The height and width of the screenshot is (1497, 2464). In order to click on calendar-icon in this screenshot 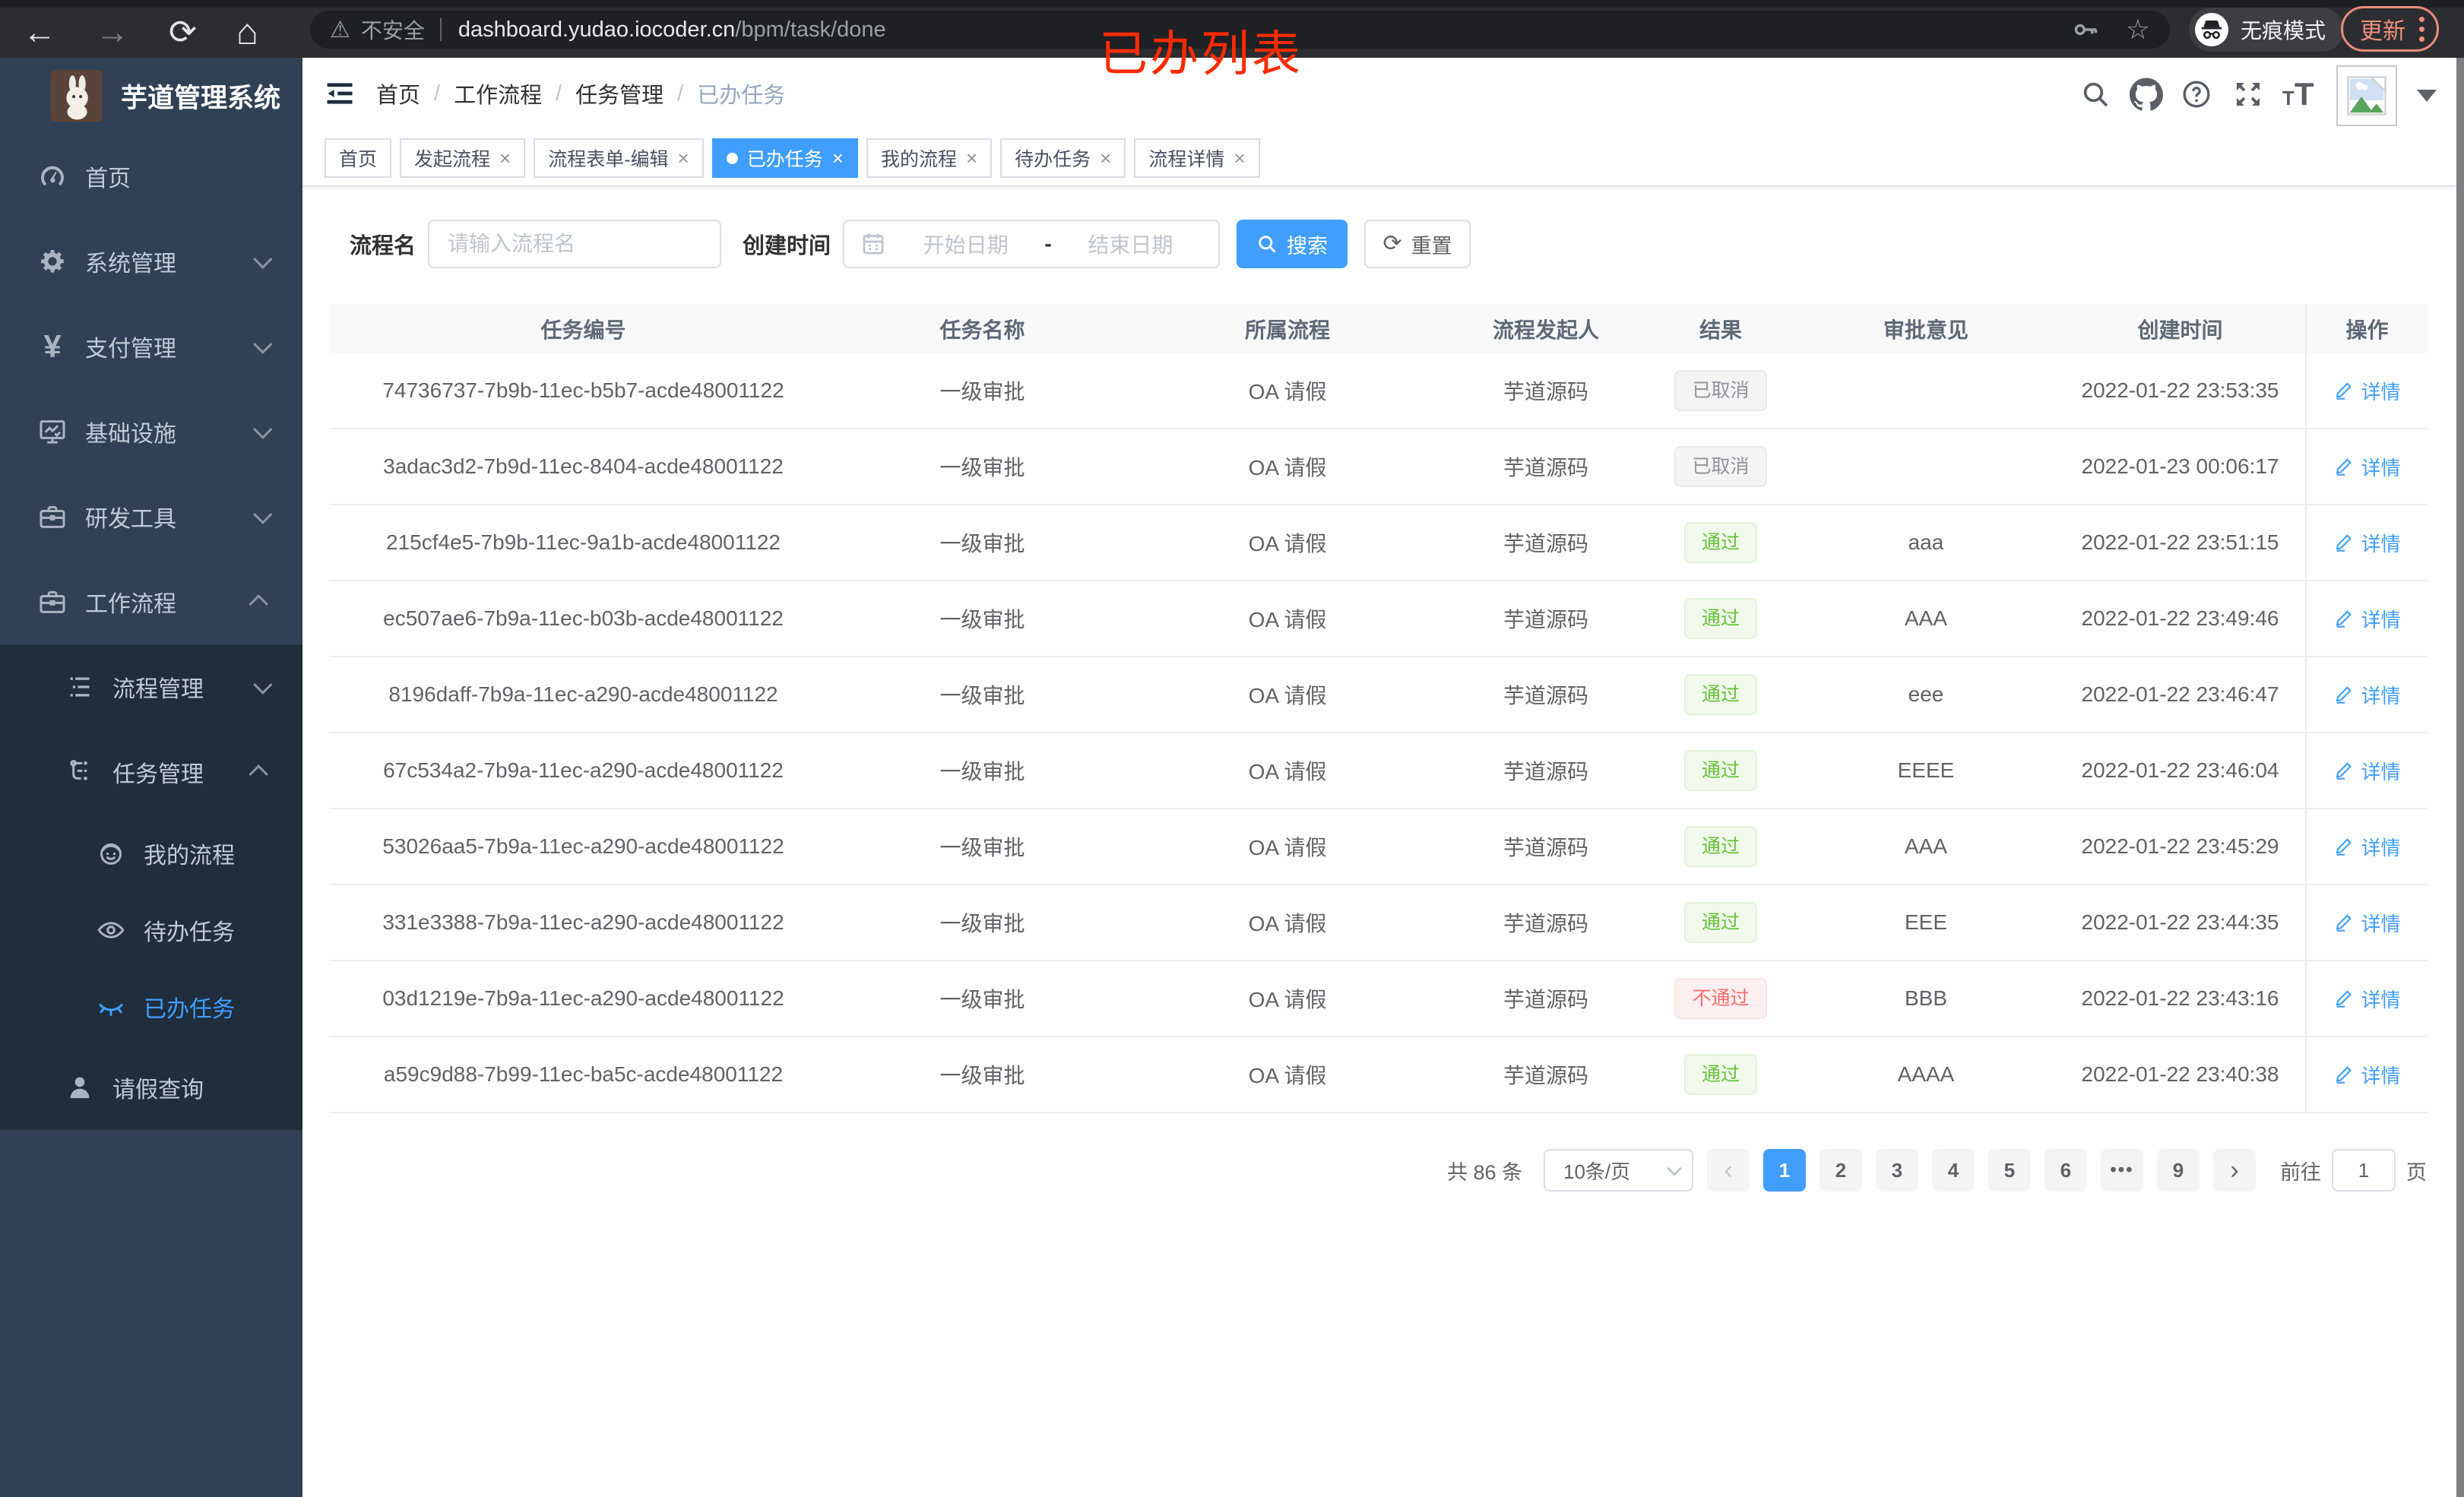, I will do `click(874, 244)`.